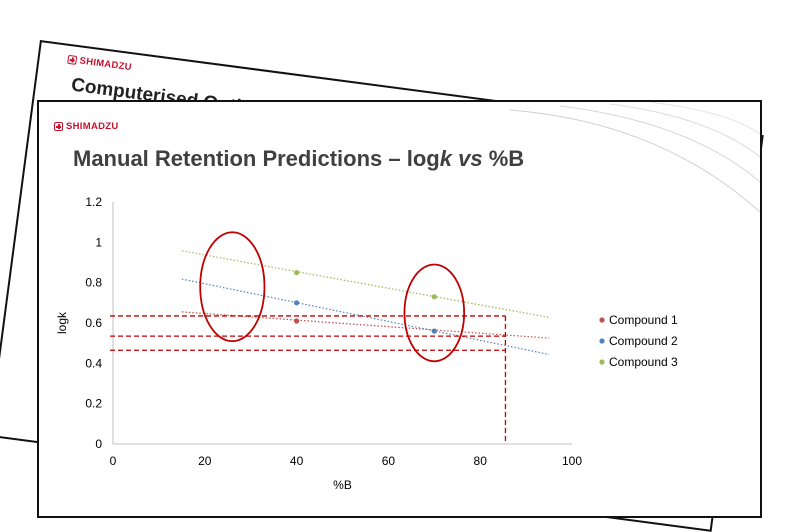 The width and height of the screenshot is (805, 532). Describe the element at coordinates (93, 404) in the screenshot. I see `y-tick-label: 0.2` at that location.